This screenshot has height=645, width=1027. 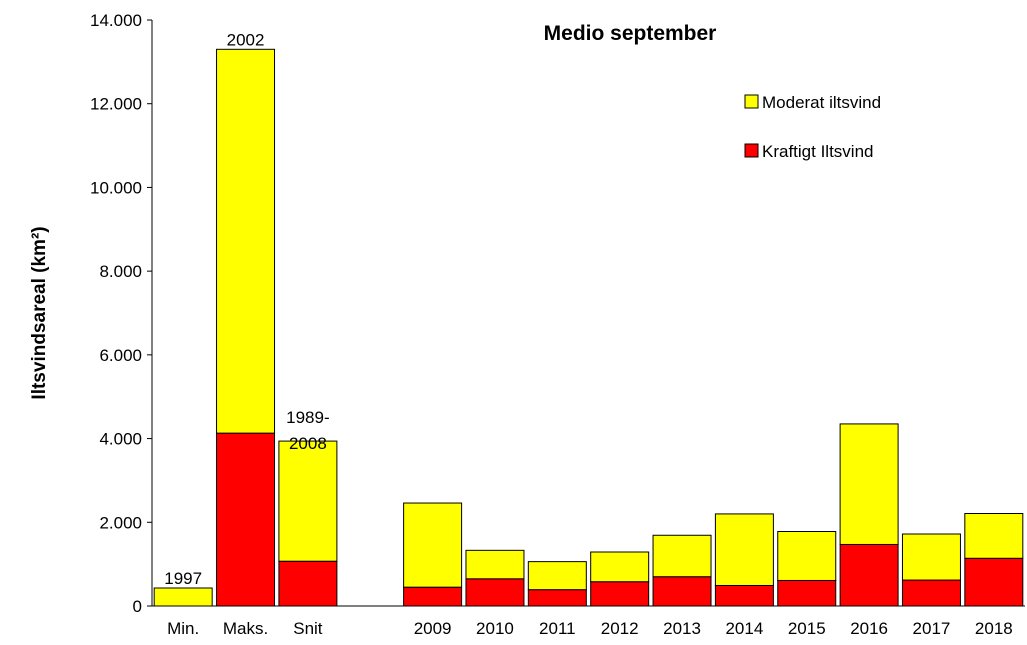 What do you see at coordinates (39, 312) in the screenshot?
I see `y-axis-label: Iltsvindsareal (km²)` at bounding box center [39, 312].